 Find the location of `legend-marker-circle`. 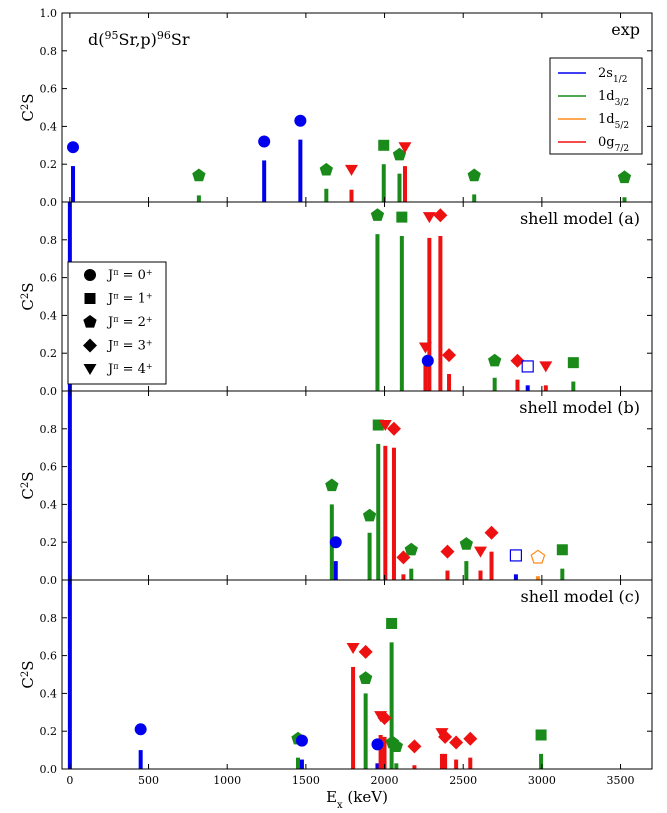

legend-marker-circle is located at coordinates (90, 275).